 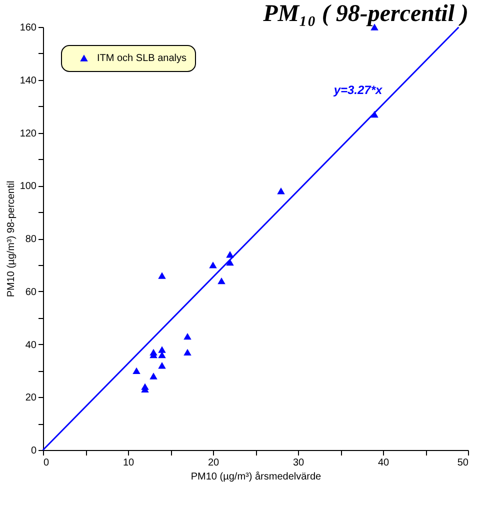 I want to click on x-axis-title: PM10 (µg/m³) årsmedelvärde, so click(x=256, y=476).